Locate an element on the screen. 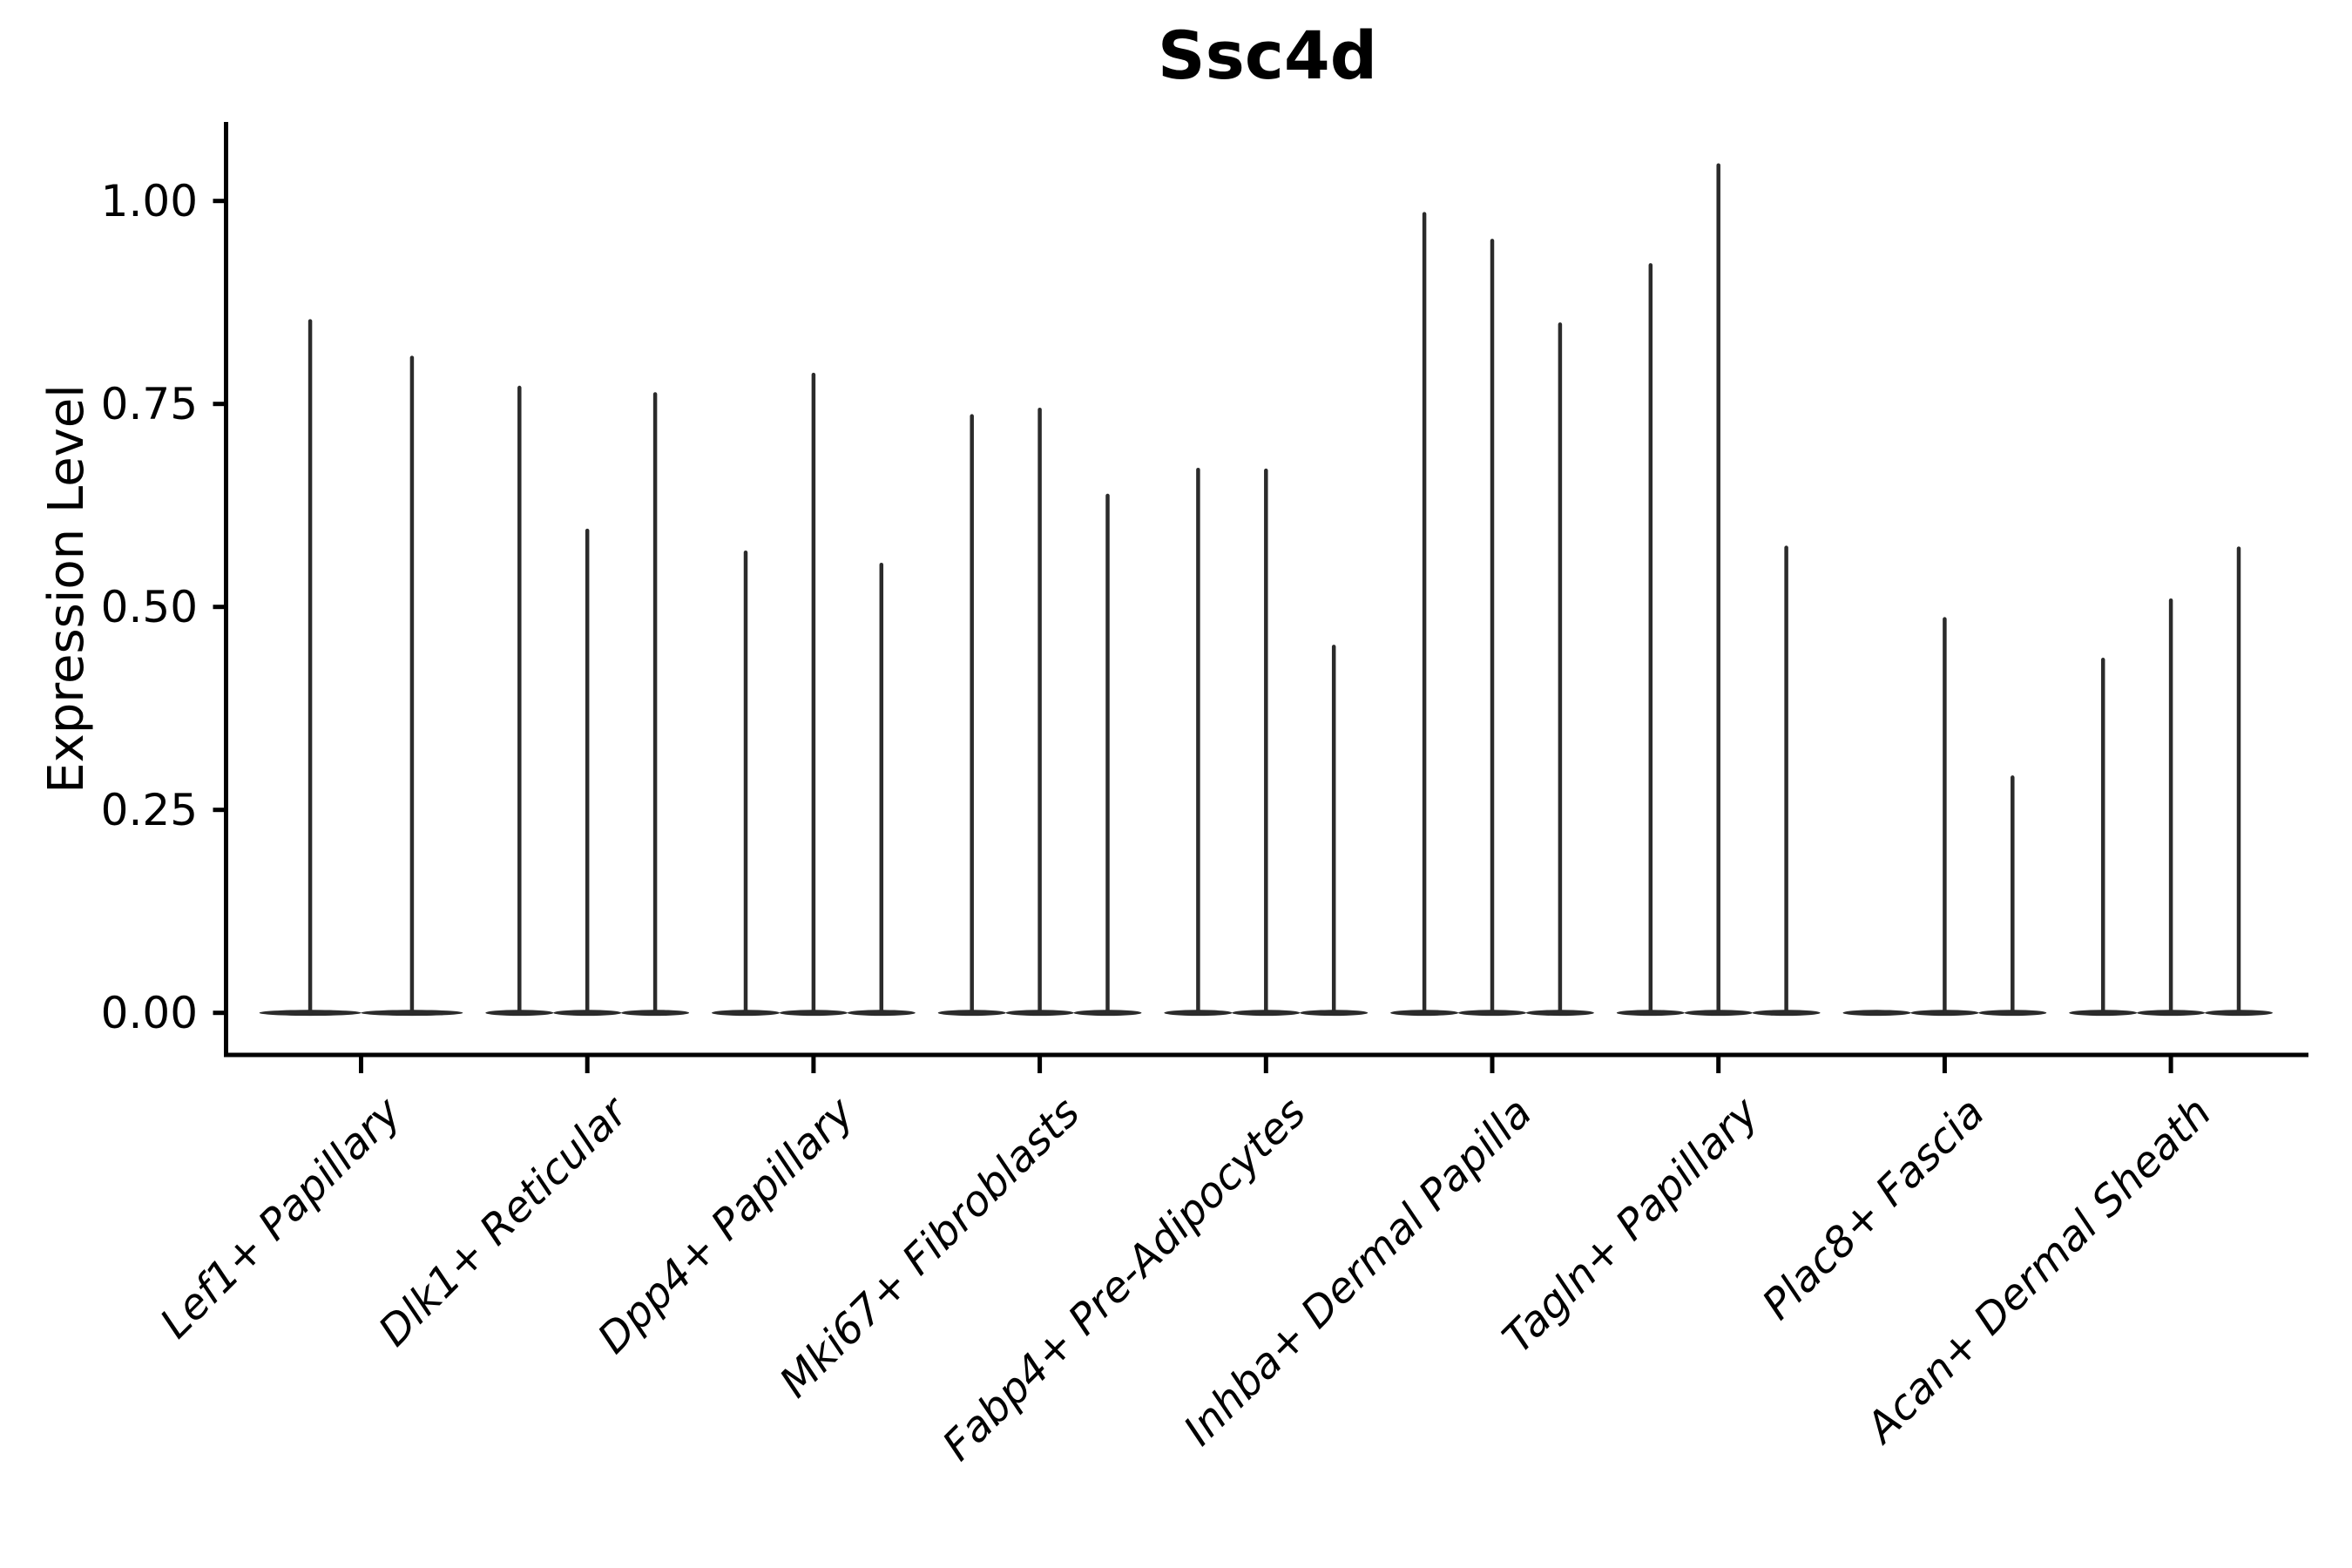 This screenshot has width=2352, height=1568. y-tick-label: 0.50 is located at coordinates (149, 606).